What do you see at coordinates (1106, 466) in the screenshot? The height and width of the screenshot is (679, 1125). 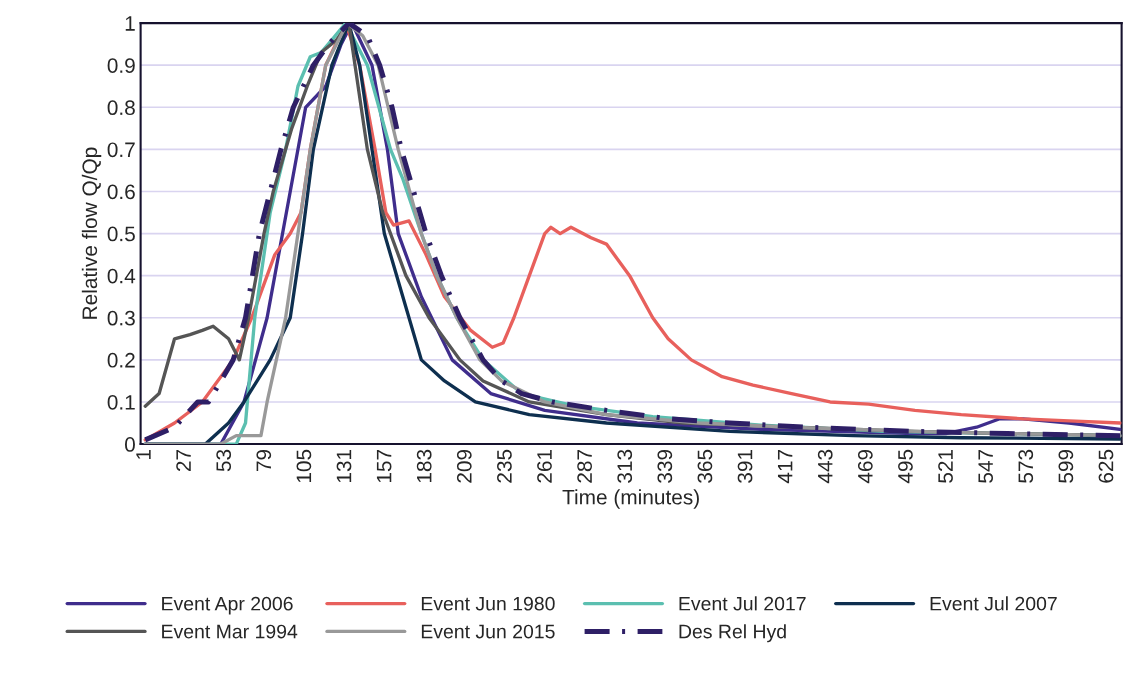 I see `x-tick-label: 625` at bounding box center [1106, 466].